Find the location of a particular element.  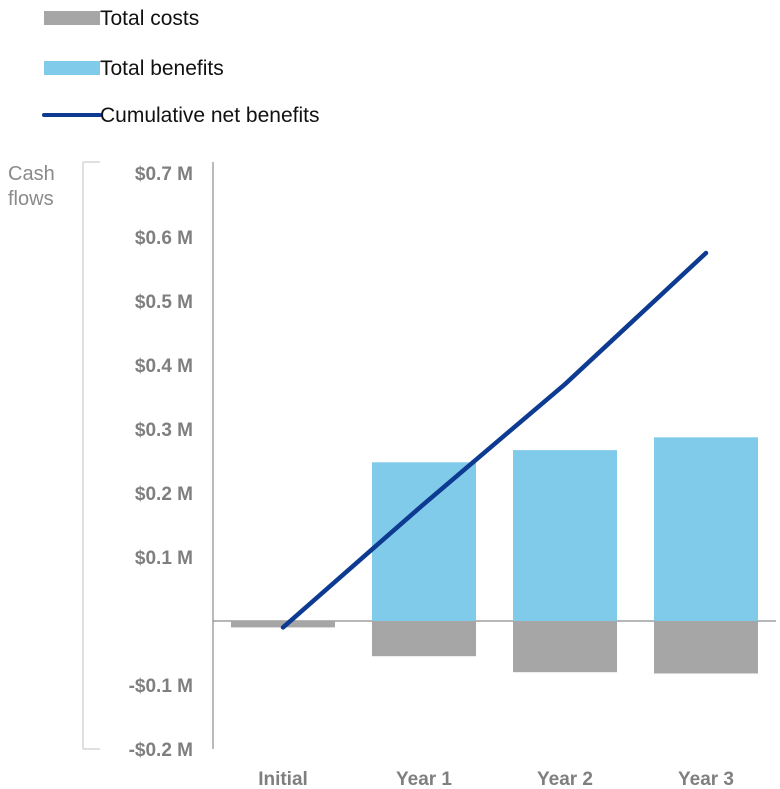

y-tick-label: -$0.1 M is located at coordinates (161, 686).